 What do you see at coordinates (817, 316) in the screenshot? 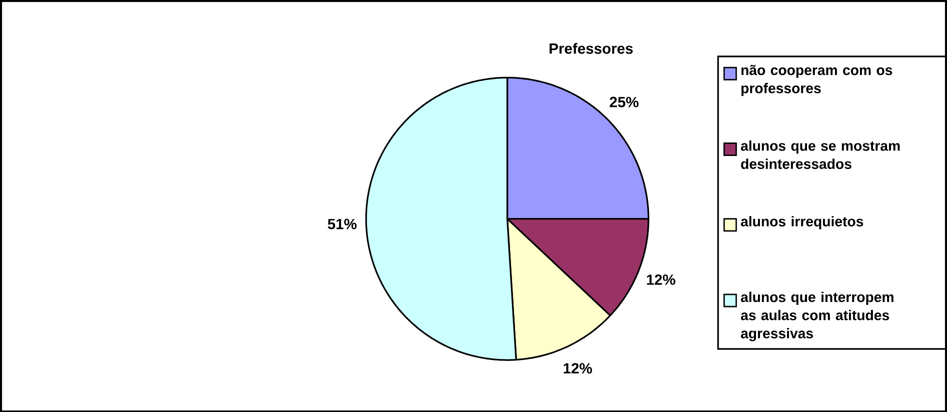
I see `legend-label: alunos que interropem as aulas com atitudes agressivas` at bounding box center [817, 316].